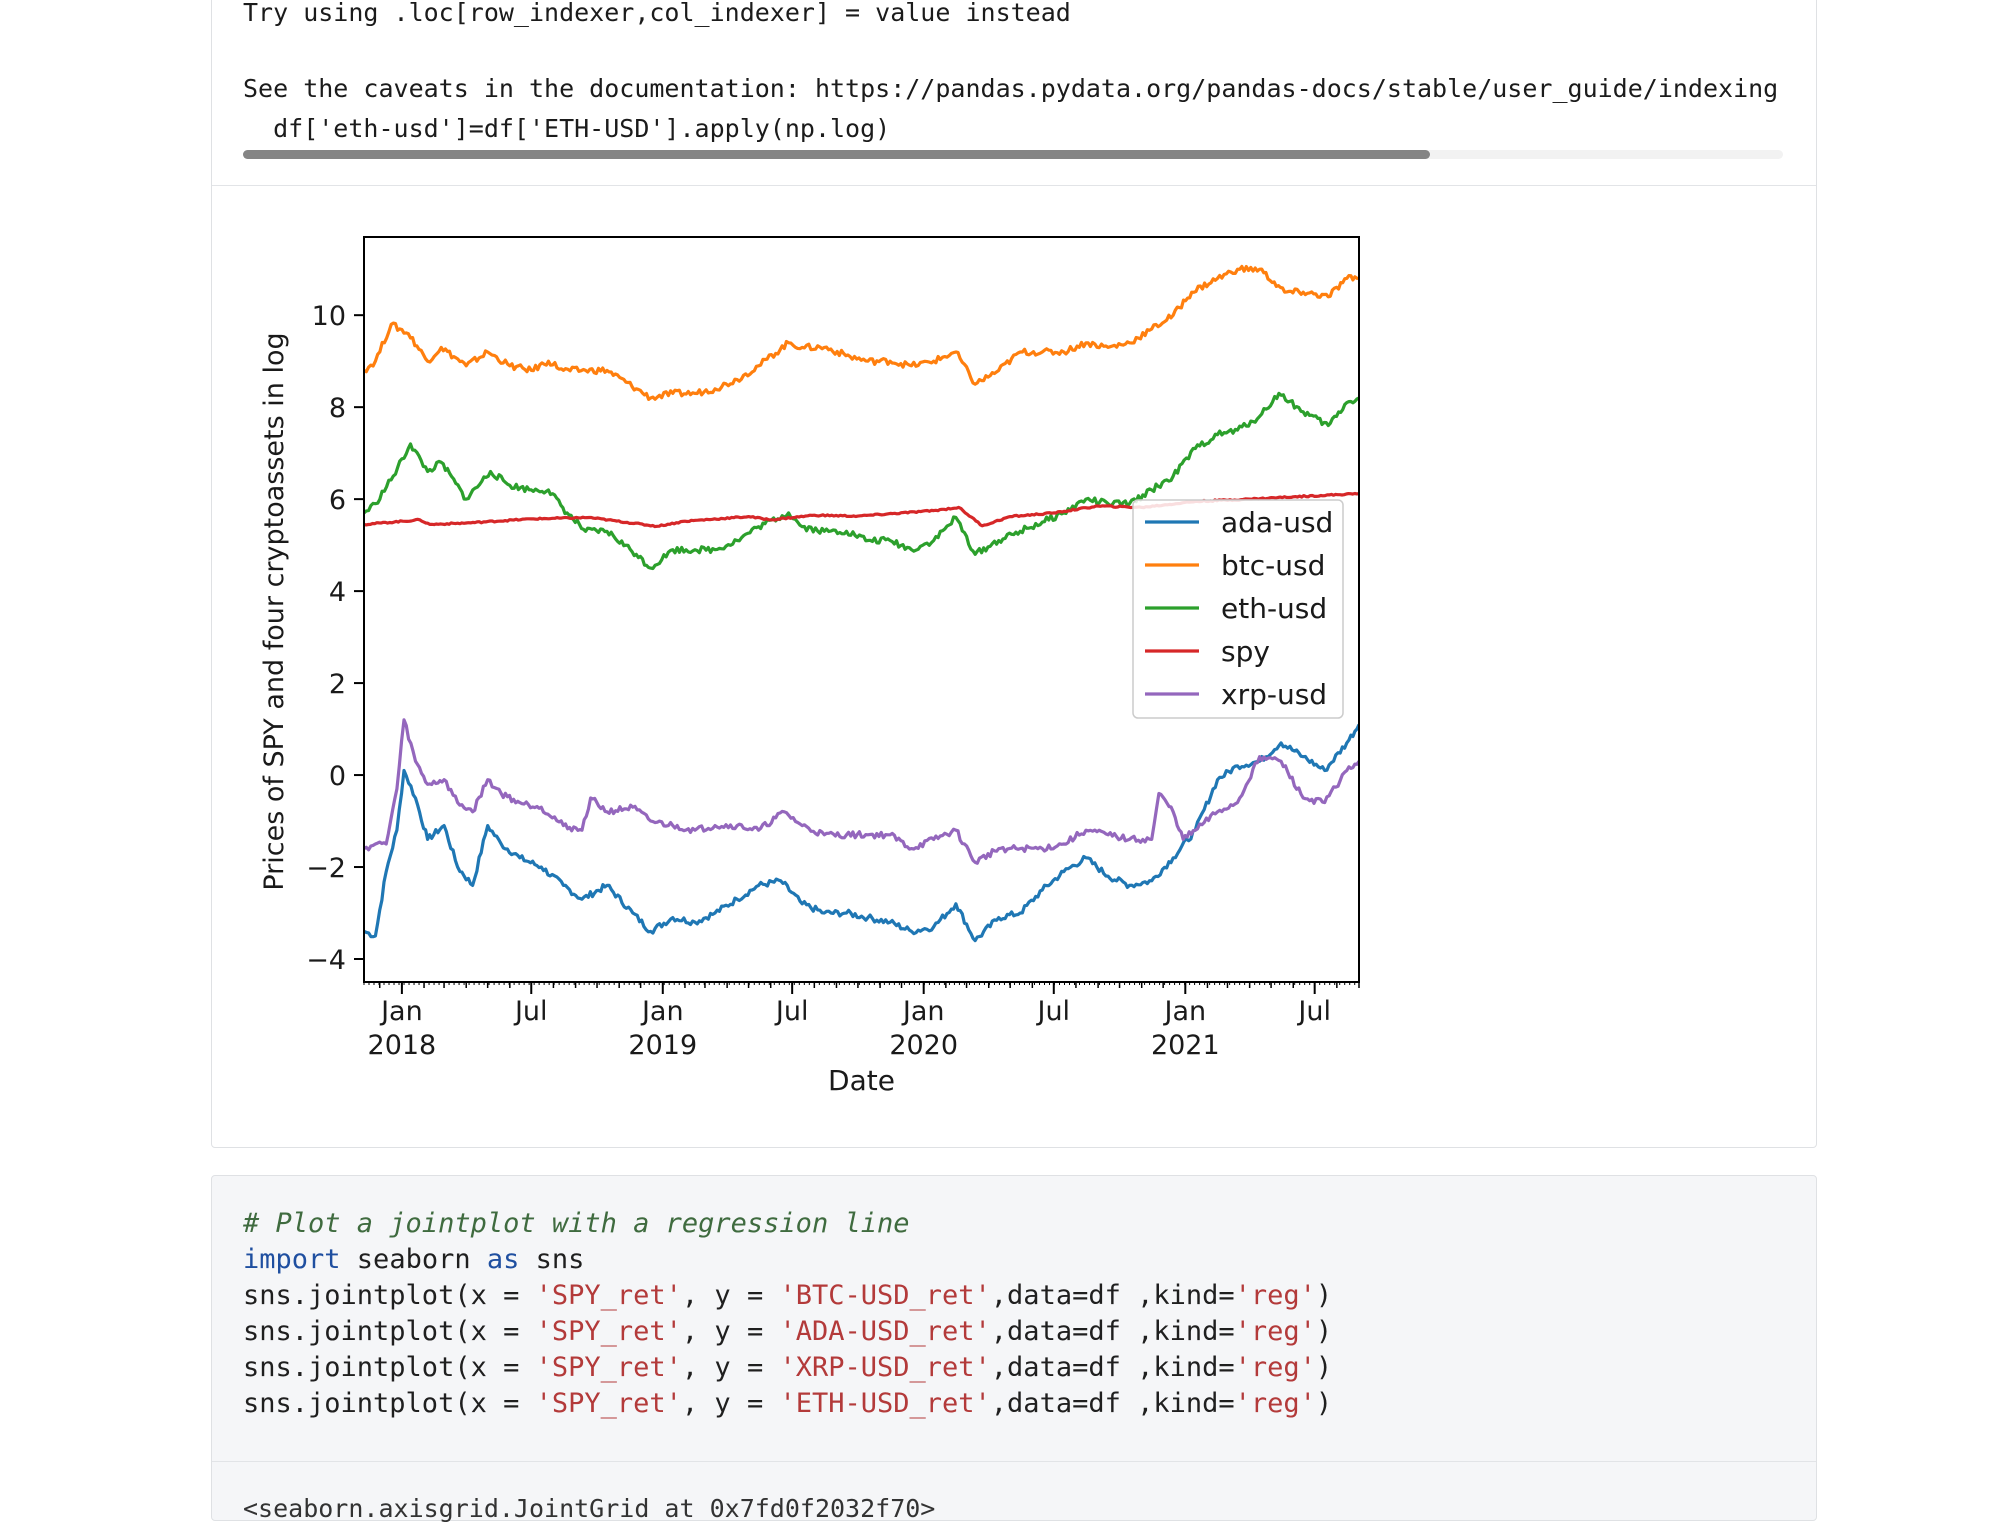 The height and width of the screenshot is (1523, 2014). Describe the element at coordinates (329, 316) in the screenshot. I see `y-tick-label: 10` at that location.